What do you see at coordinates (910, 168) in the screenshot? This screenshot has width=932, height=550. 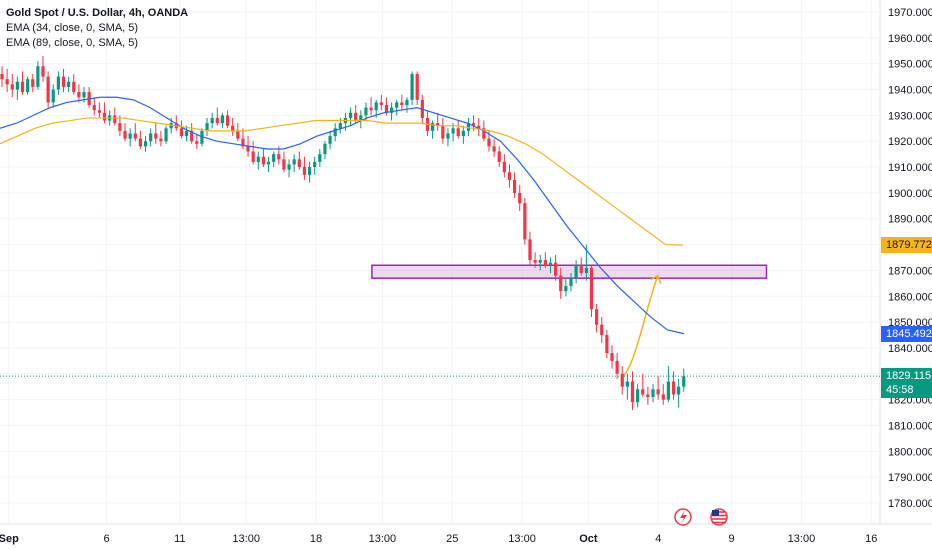 I see `price-tick-label: 1910.000` at bounding box center [910, 168].